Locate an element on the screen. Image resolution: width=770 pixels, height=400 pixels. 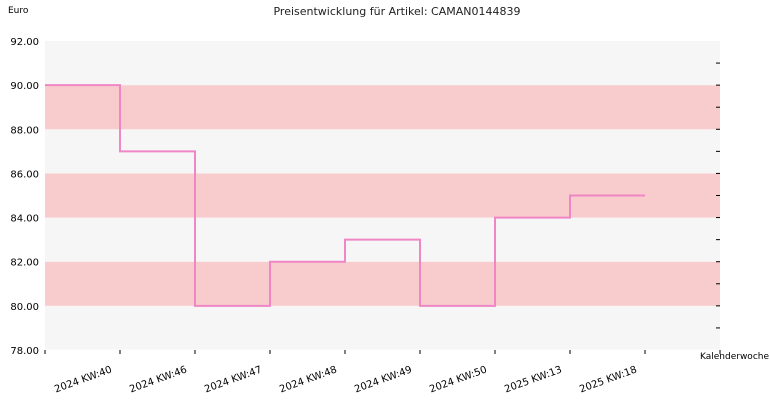
x-tick-label: 2024 KW:40 is located at coordinates (83, 379).